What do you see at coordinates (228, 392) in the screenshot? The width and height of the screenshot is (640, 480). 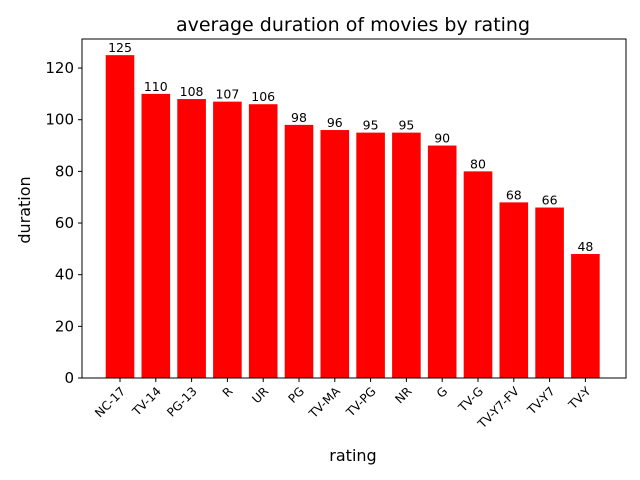 I see `x-tick-label: R` at bounding box center [228, 392].